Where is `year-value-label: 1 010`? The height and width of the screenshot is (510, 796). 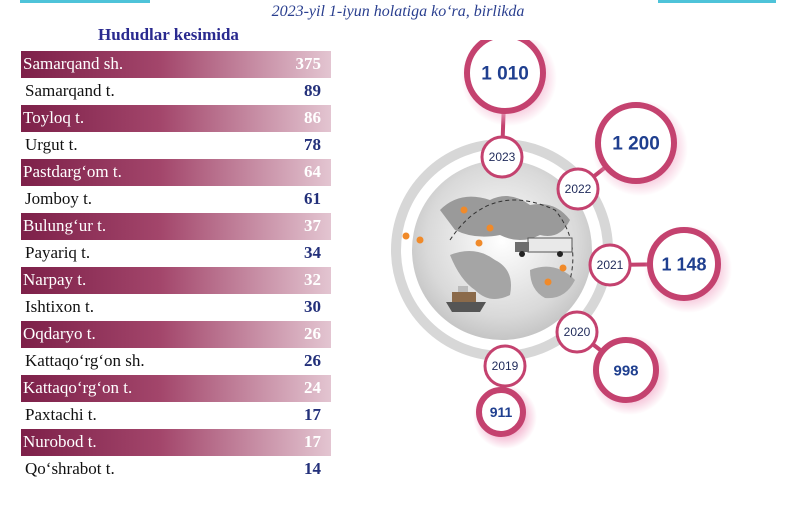 year-value-label: 1 010 is located at coordinates (505, 74).